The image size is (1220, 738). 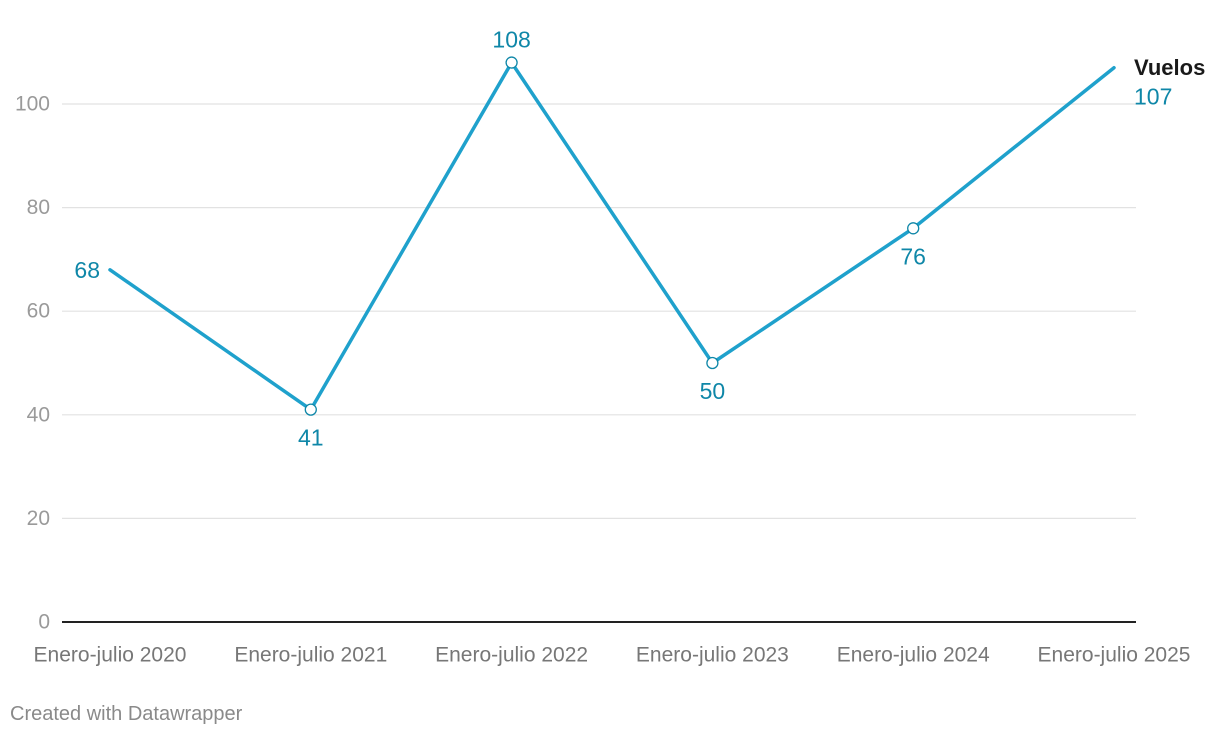 What do you see at coordinates (310, 655) in the screenshot?
I see `x-tick-label: Enero-julio 2021` at bounding box center [310, 655].